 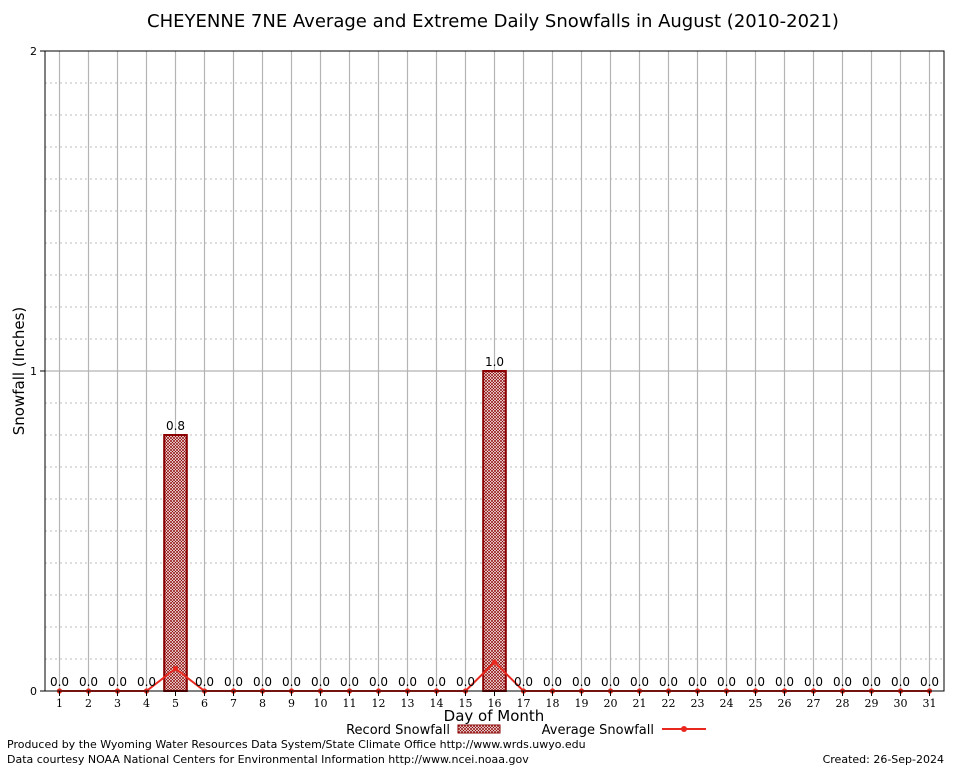 I want to click on x-tick-label: 4, so click(x=146, y=703).